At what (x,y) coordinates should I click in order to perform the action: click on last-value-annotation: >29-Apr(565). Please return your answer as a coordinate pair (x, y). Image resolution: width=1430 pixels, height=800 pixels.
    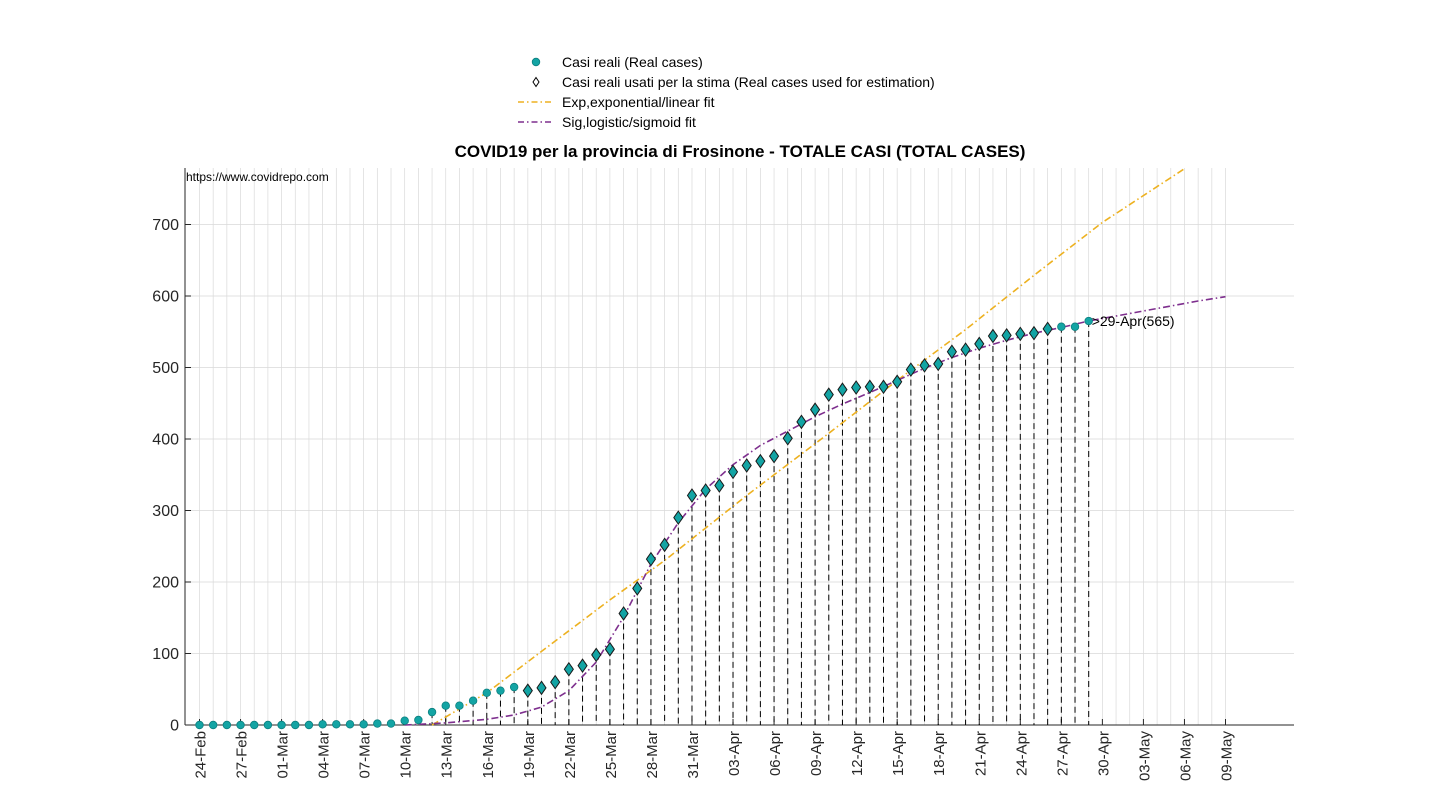
    Looking at the image, I should click on (1133, 321).